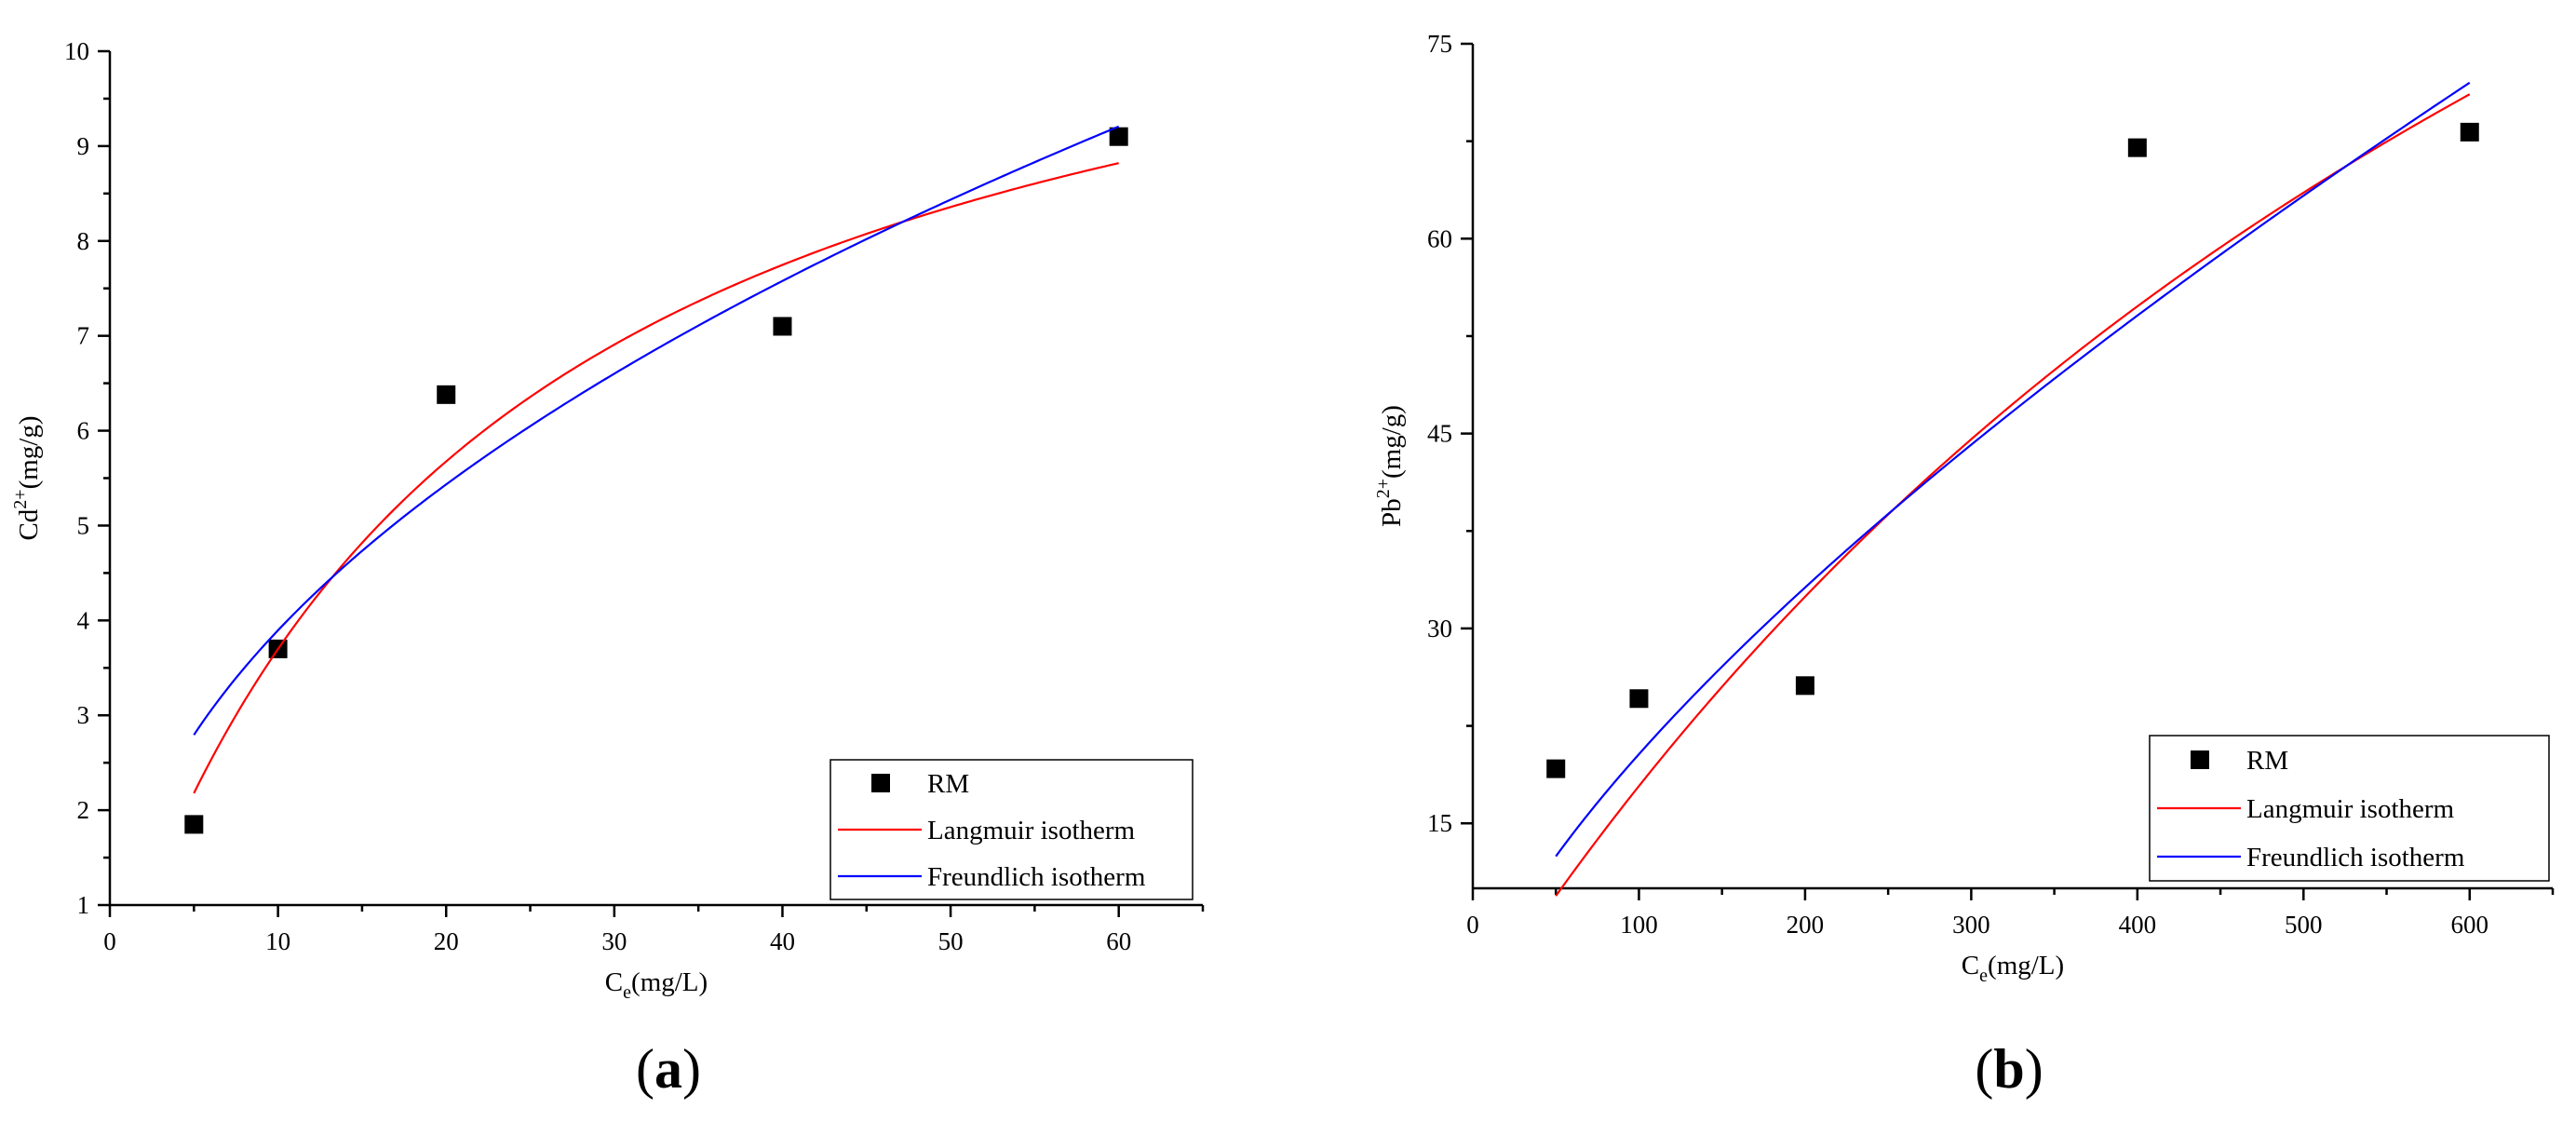 Image resolution: width=2576 pixels, height=1122 pixels. I want to click on y-axis-label-main: Cd, so click(29, 524).